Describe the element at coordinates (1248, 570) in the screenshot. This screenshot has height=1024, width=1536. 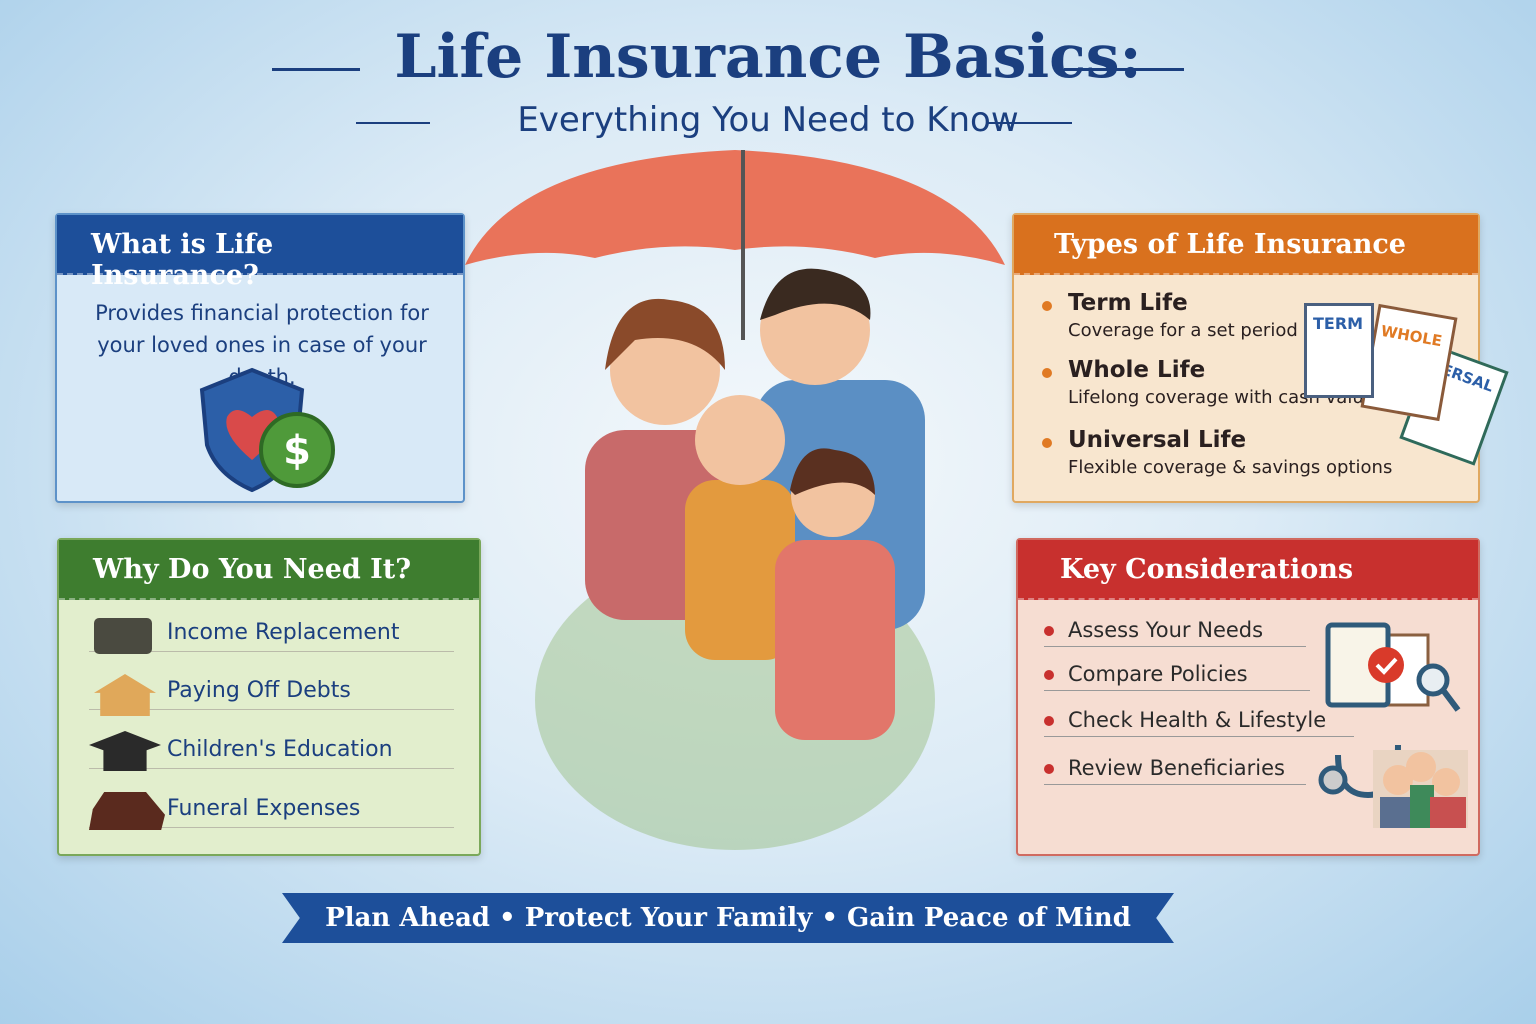
I see `key-header: Key Considerations` at that location.